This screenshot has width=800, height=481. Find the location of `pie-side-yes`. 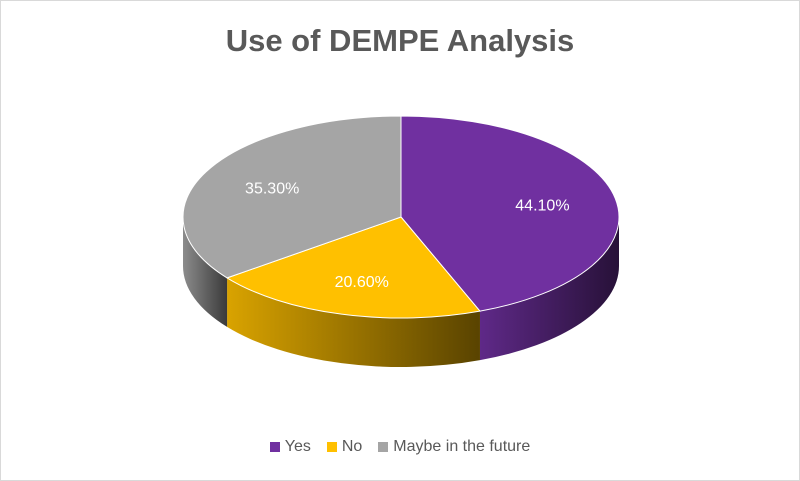

pie-side-yes is located at coordinates (549, 289).